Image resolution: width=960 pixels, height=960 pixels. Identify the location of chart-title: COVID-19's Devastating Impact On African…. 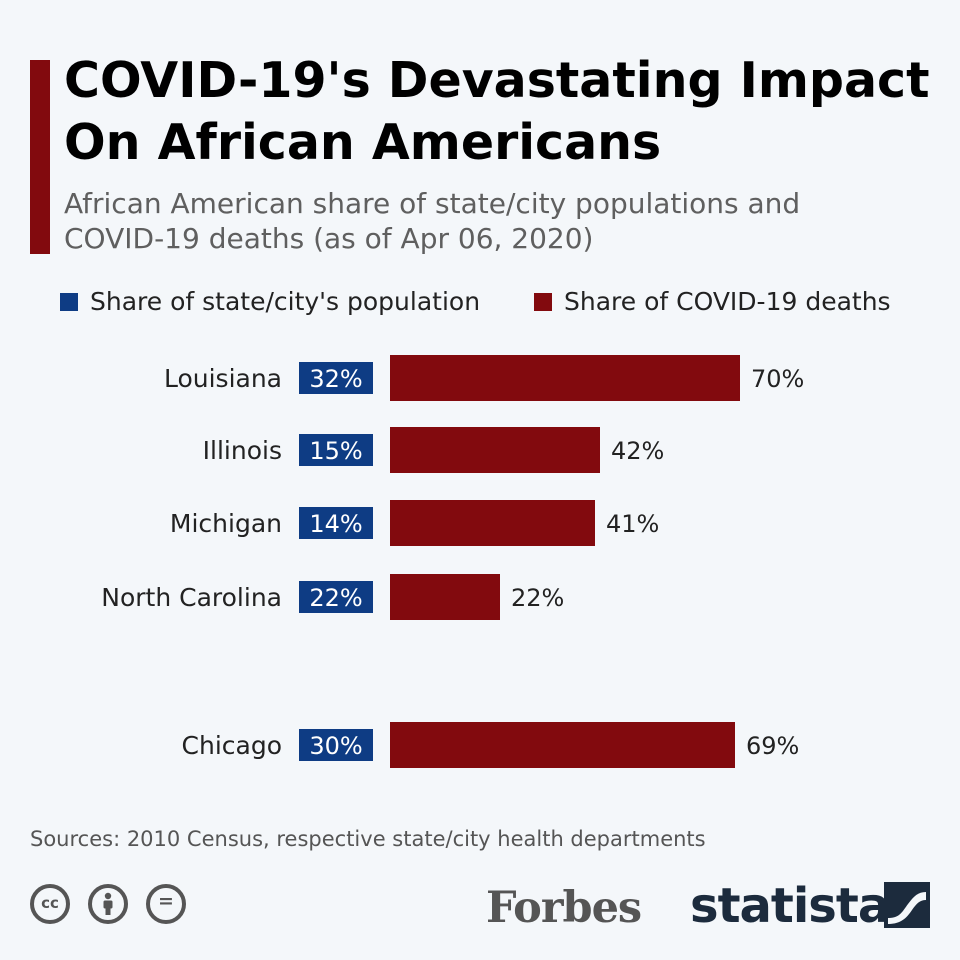
(497, 111).